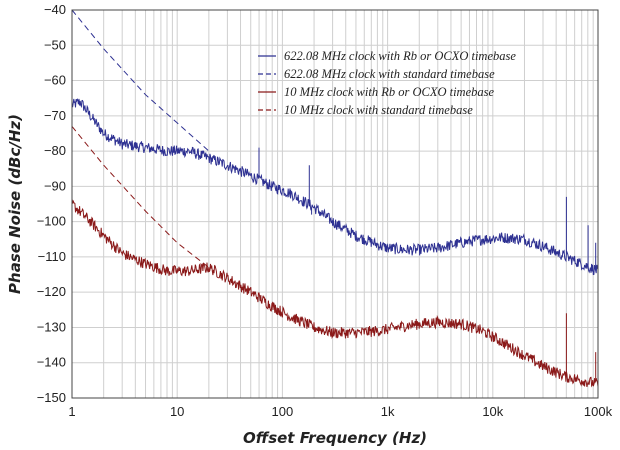  Describe the element at coordinates (388, 411) in the screenshot. I see `x-tick-label: 1k` at that location.